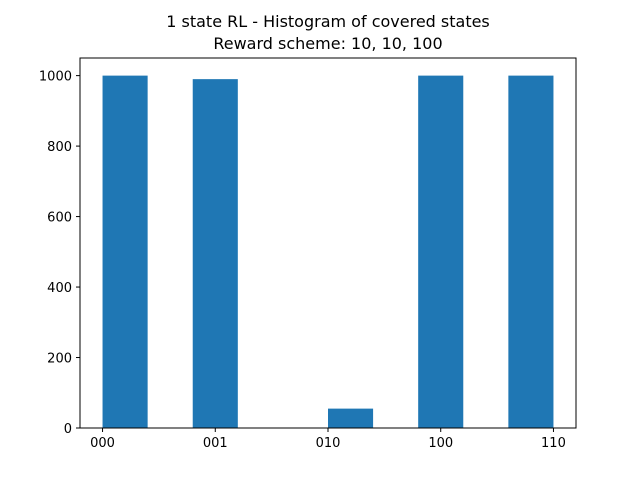 This screenshot has height=480, width=640. I want to click on y-tick-label-3: 600, so click(59, 218).